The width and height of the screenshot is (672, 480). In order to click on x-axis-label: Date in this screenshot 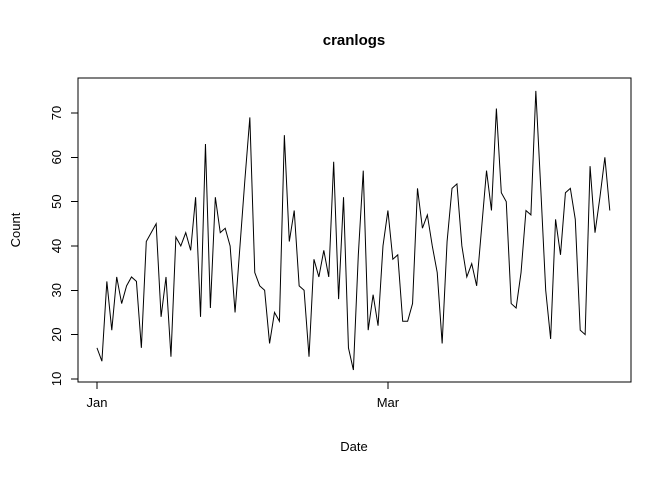, I will do `click(353, 446)`.